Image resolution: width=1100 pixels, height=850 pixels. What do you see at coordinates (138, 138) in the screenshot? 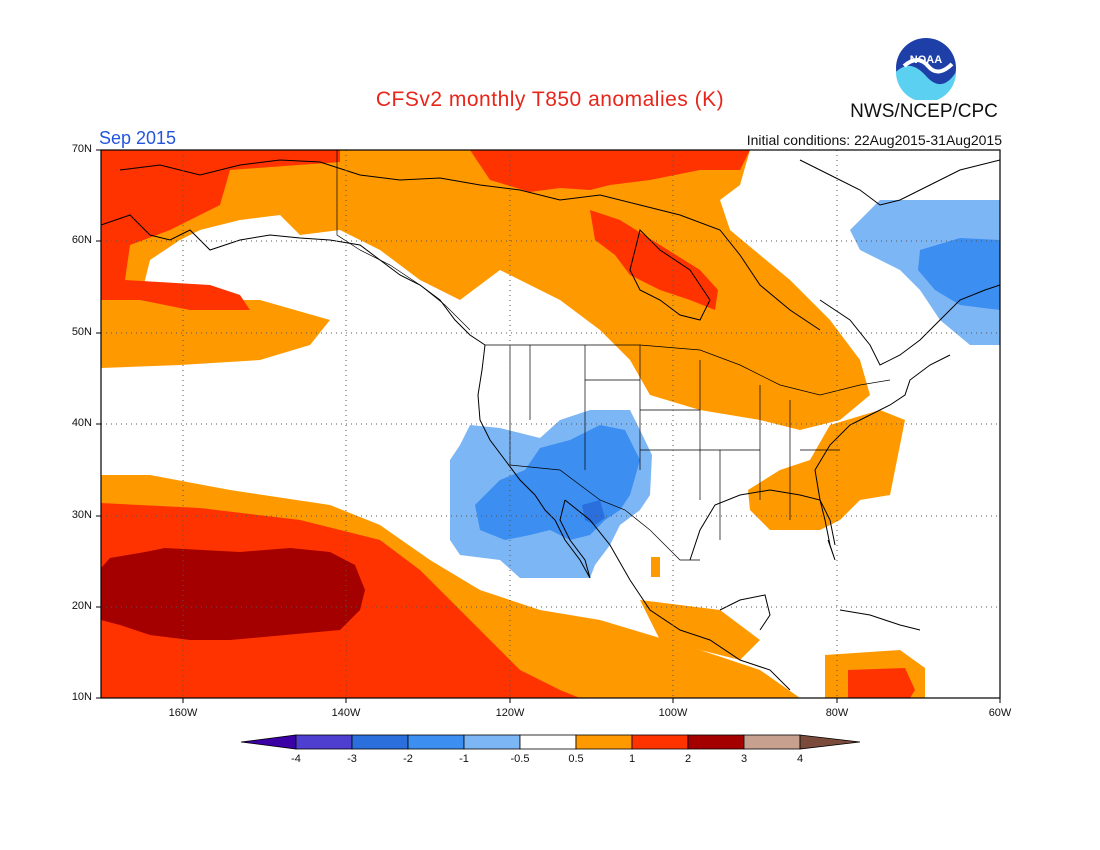
I see `forecast-month: Sep 2015` at bounding box center [138, 138].